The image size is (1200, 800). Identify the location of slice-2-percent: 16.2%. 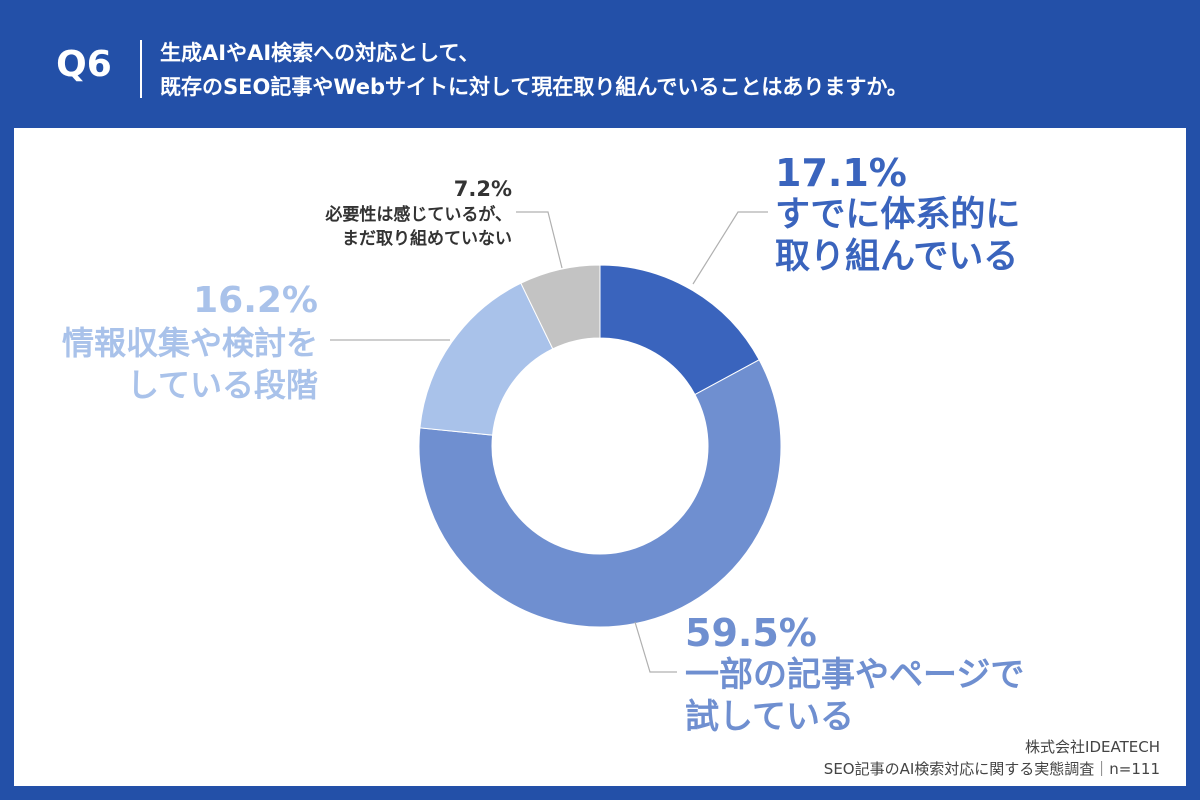
(255, 300).